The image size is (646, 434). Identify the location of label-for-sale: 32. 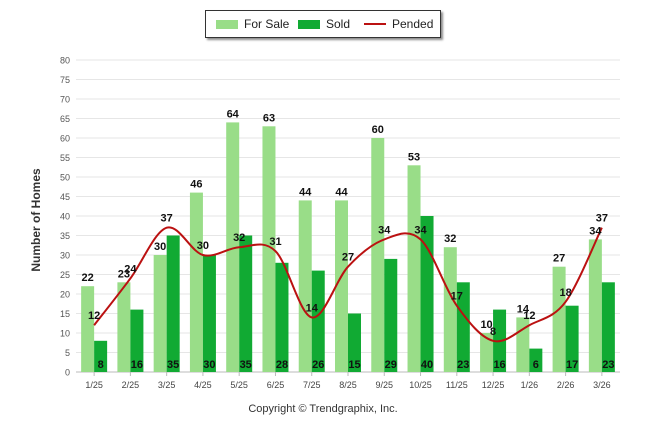
(450, 239).